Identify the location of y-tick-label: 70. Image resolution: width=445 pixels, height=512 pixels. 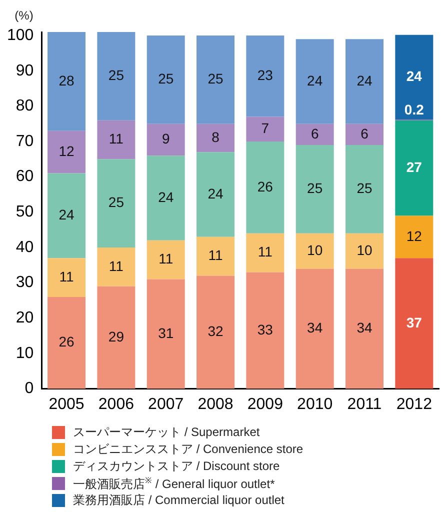
(25, 141).